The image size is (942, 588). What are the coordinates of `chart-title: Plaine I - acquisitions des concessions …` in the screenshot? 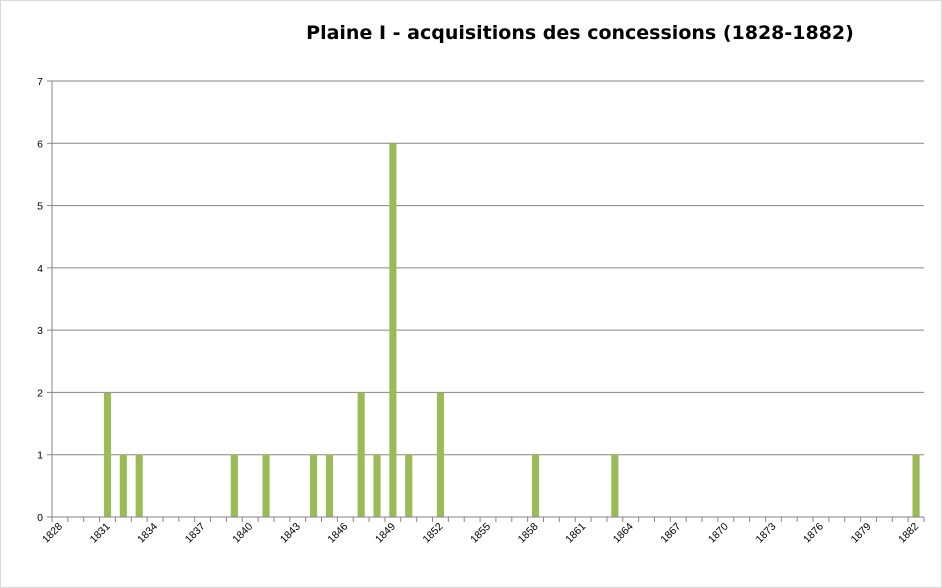 It's located at (580, 33).